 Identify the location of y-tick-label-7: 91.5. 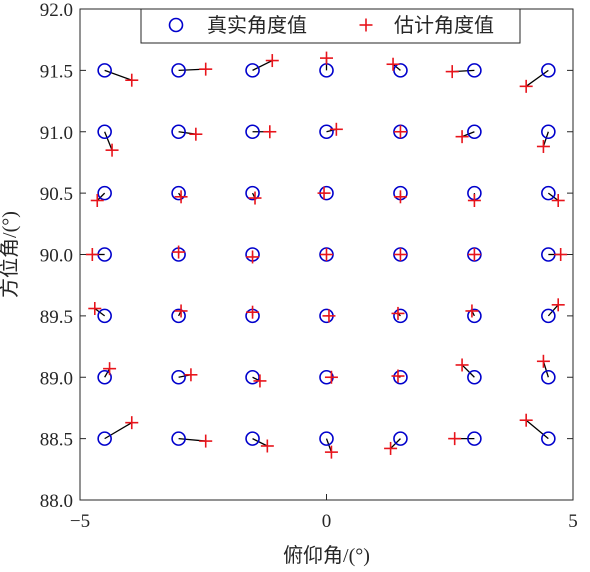
(56, 71).